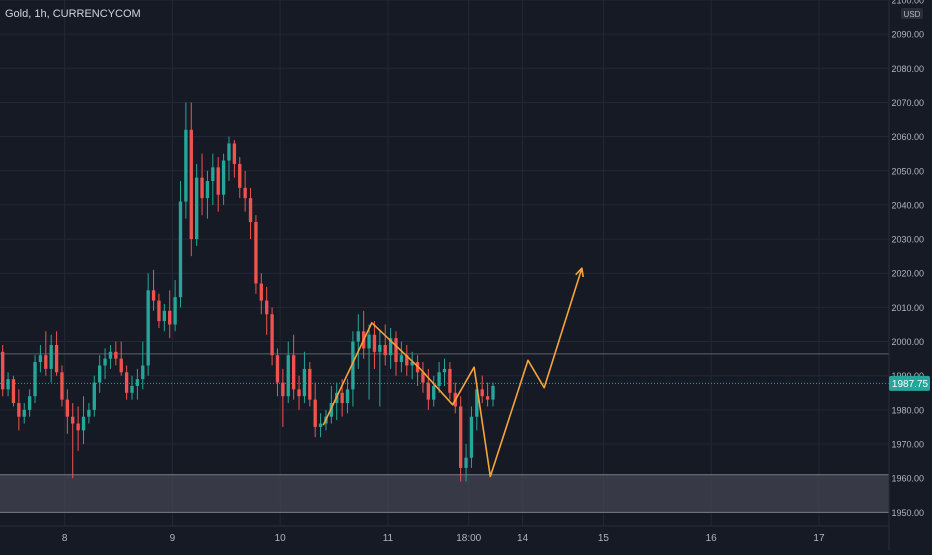 The width and height of the screenshot is (932, 555). I want to click on support-zone, so click(444, 493).